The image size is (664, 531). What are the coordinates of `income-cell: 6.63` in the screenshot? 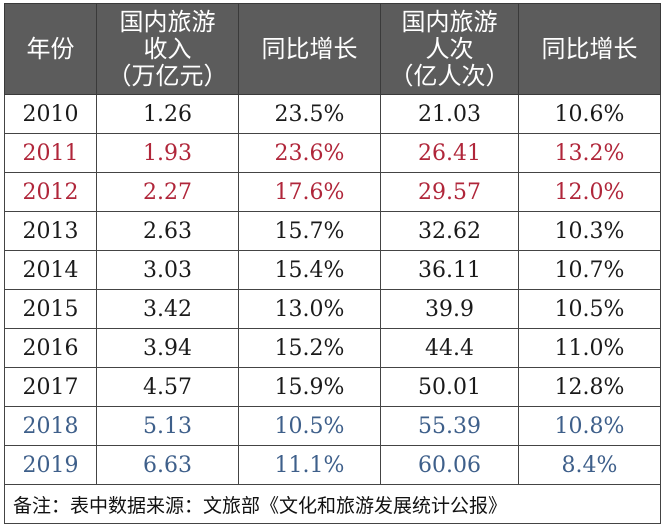 It's located at (167, 465).